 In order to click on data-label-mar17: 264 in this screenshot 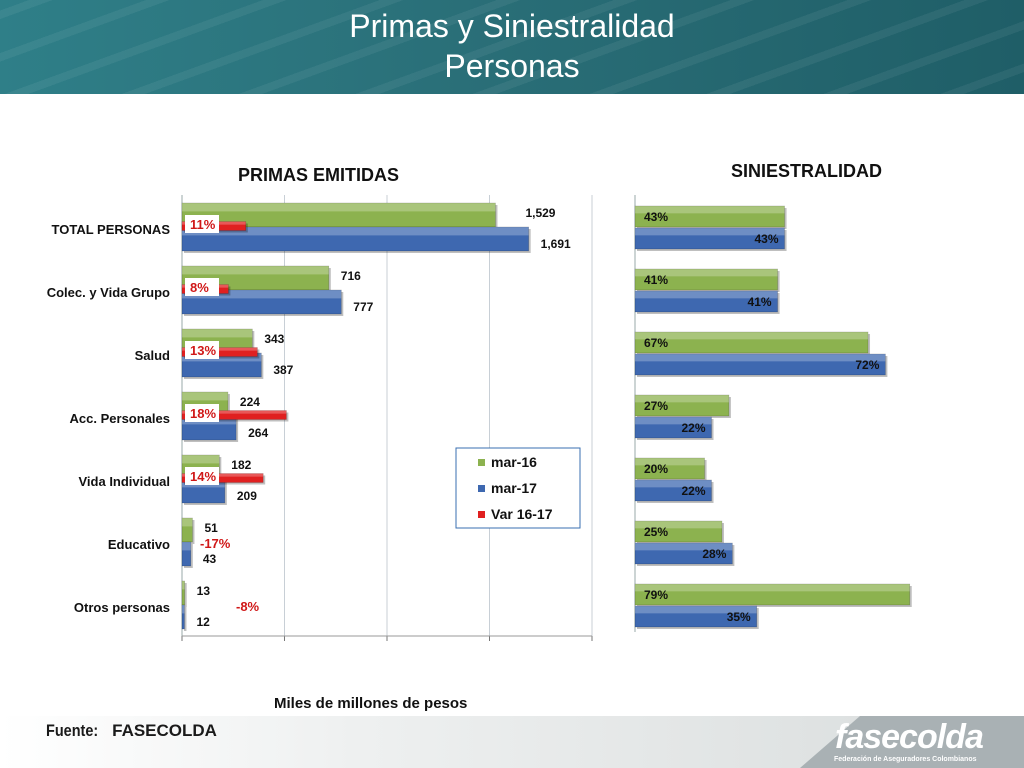, I will do `click(258, 433)`.